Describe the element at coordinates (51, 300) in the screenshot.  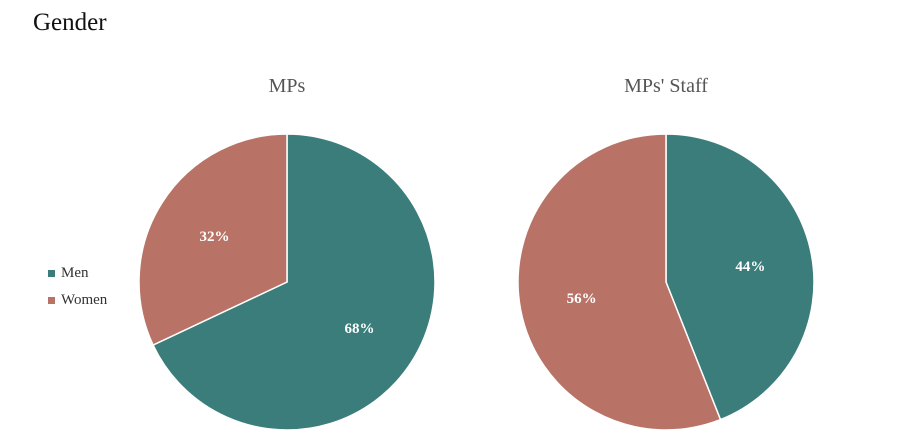
I see `legend-swatch-women` at that location.